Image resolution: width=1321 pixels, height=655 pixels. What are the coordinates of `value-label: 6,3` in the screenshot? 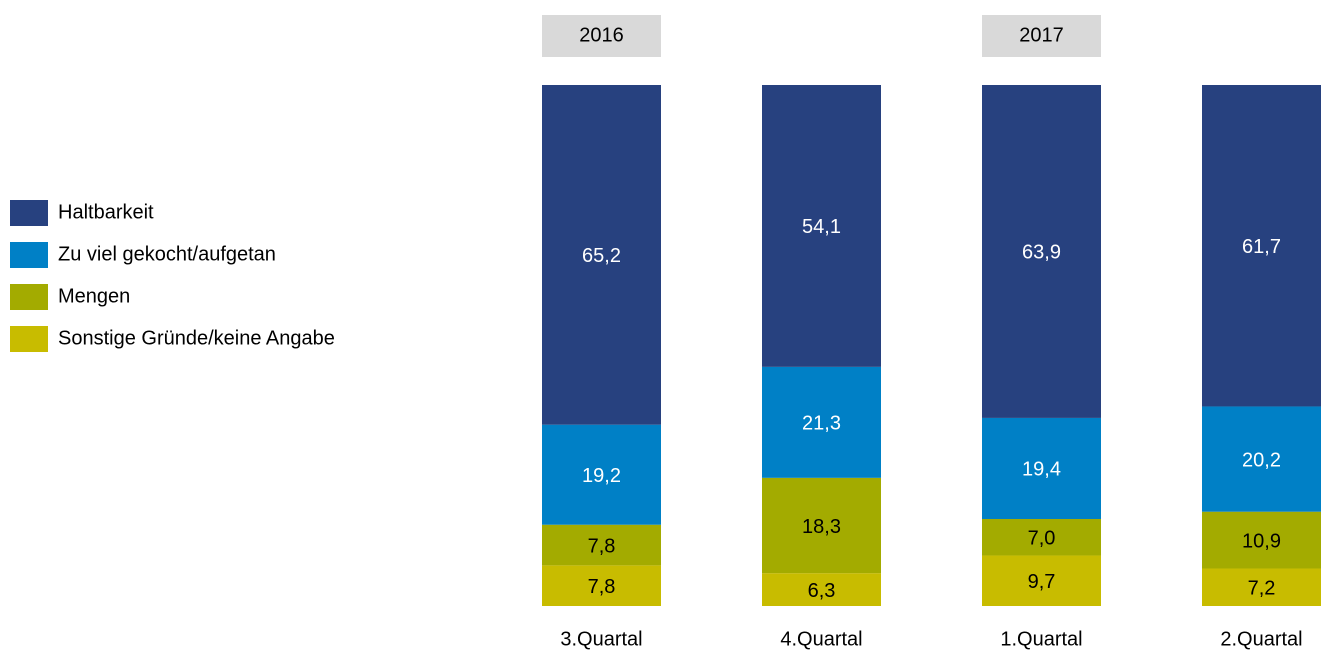 It's located at (822, 591).